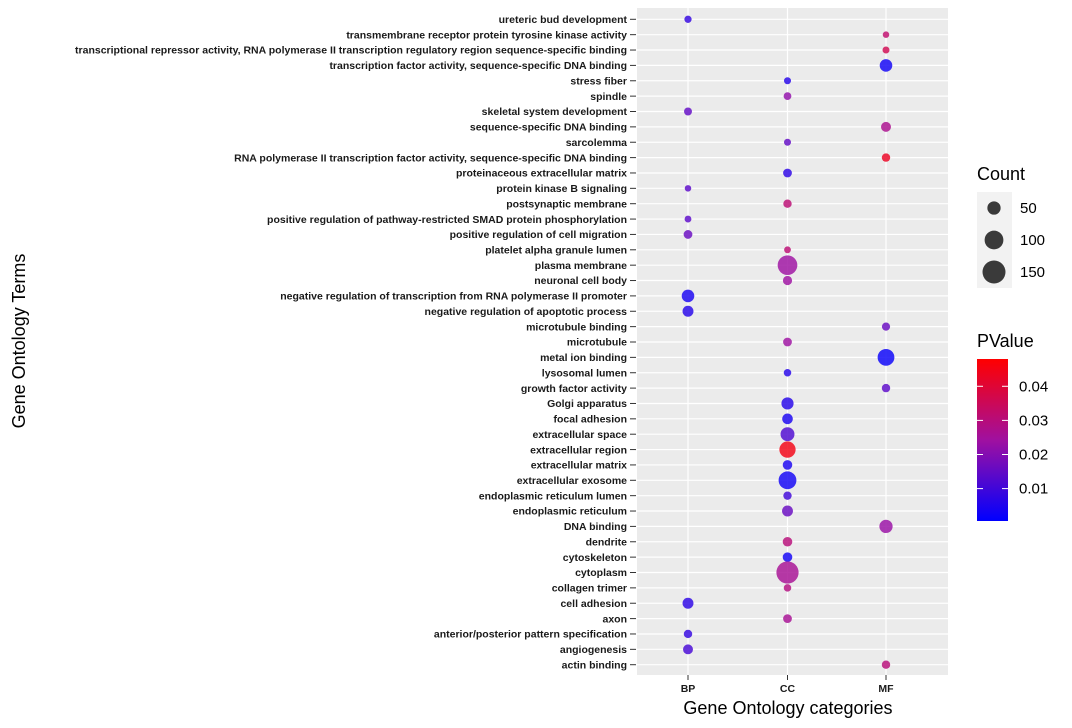 Image resolution: width=1072 pixels, height=728 pixels. What do you see at coordinates (526, 312) in the screenshot?
I see `term-label: negative regulation of apoptotic process` at bounding box center [526, 312].